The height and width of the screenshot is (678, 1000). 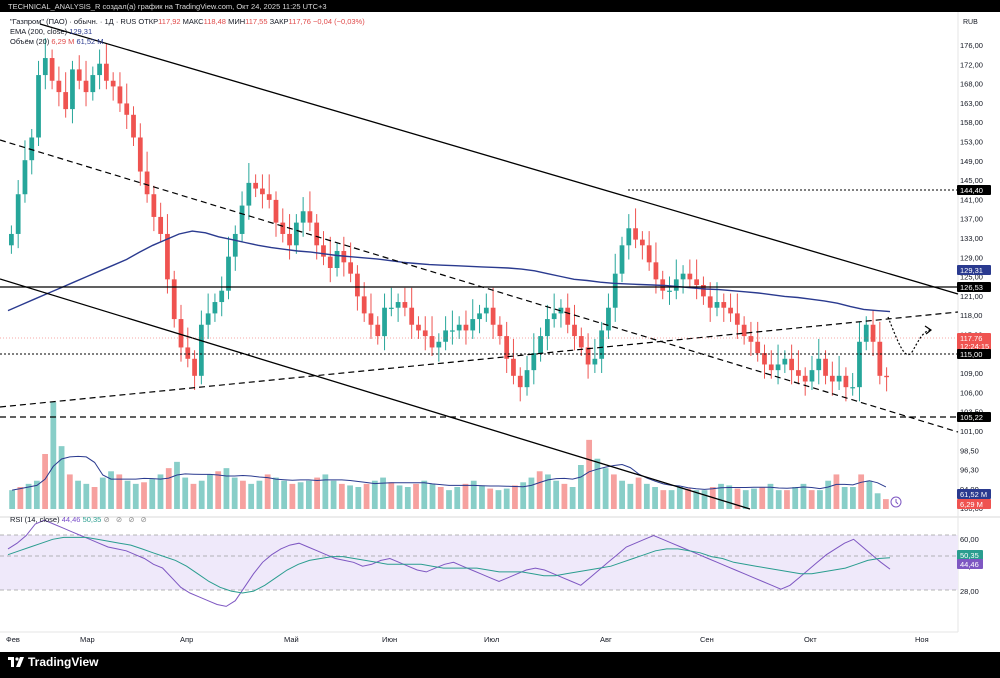 What do you see at coordinates (449, 455) in the screenshot?
I see `volume-bars` at bounding box center [449, 455].